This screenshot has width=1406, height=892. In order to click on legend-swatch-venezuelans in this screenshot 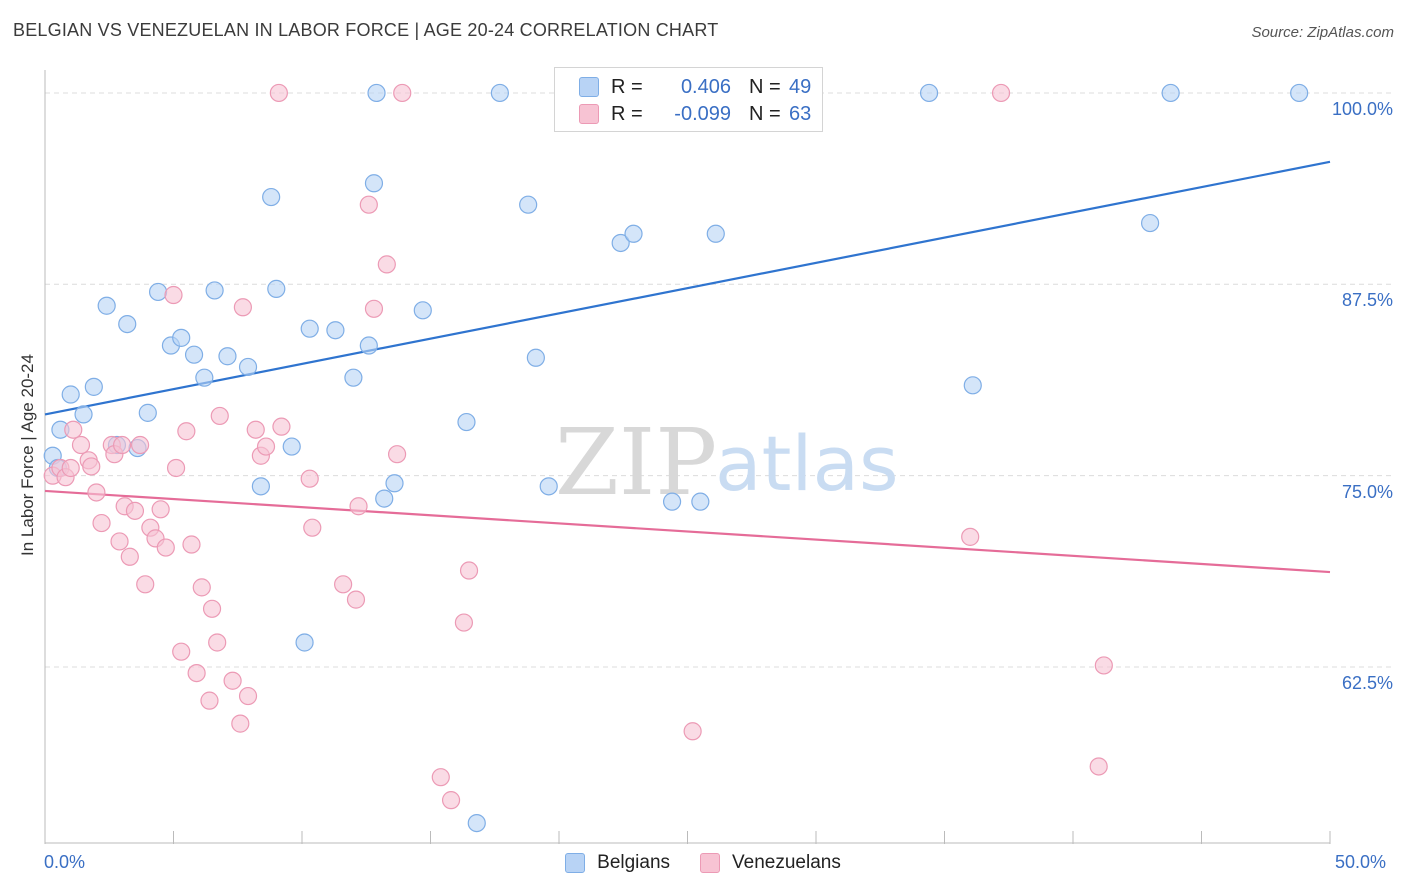, I will do `click(589, 114)`.